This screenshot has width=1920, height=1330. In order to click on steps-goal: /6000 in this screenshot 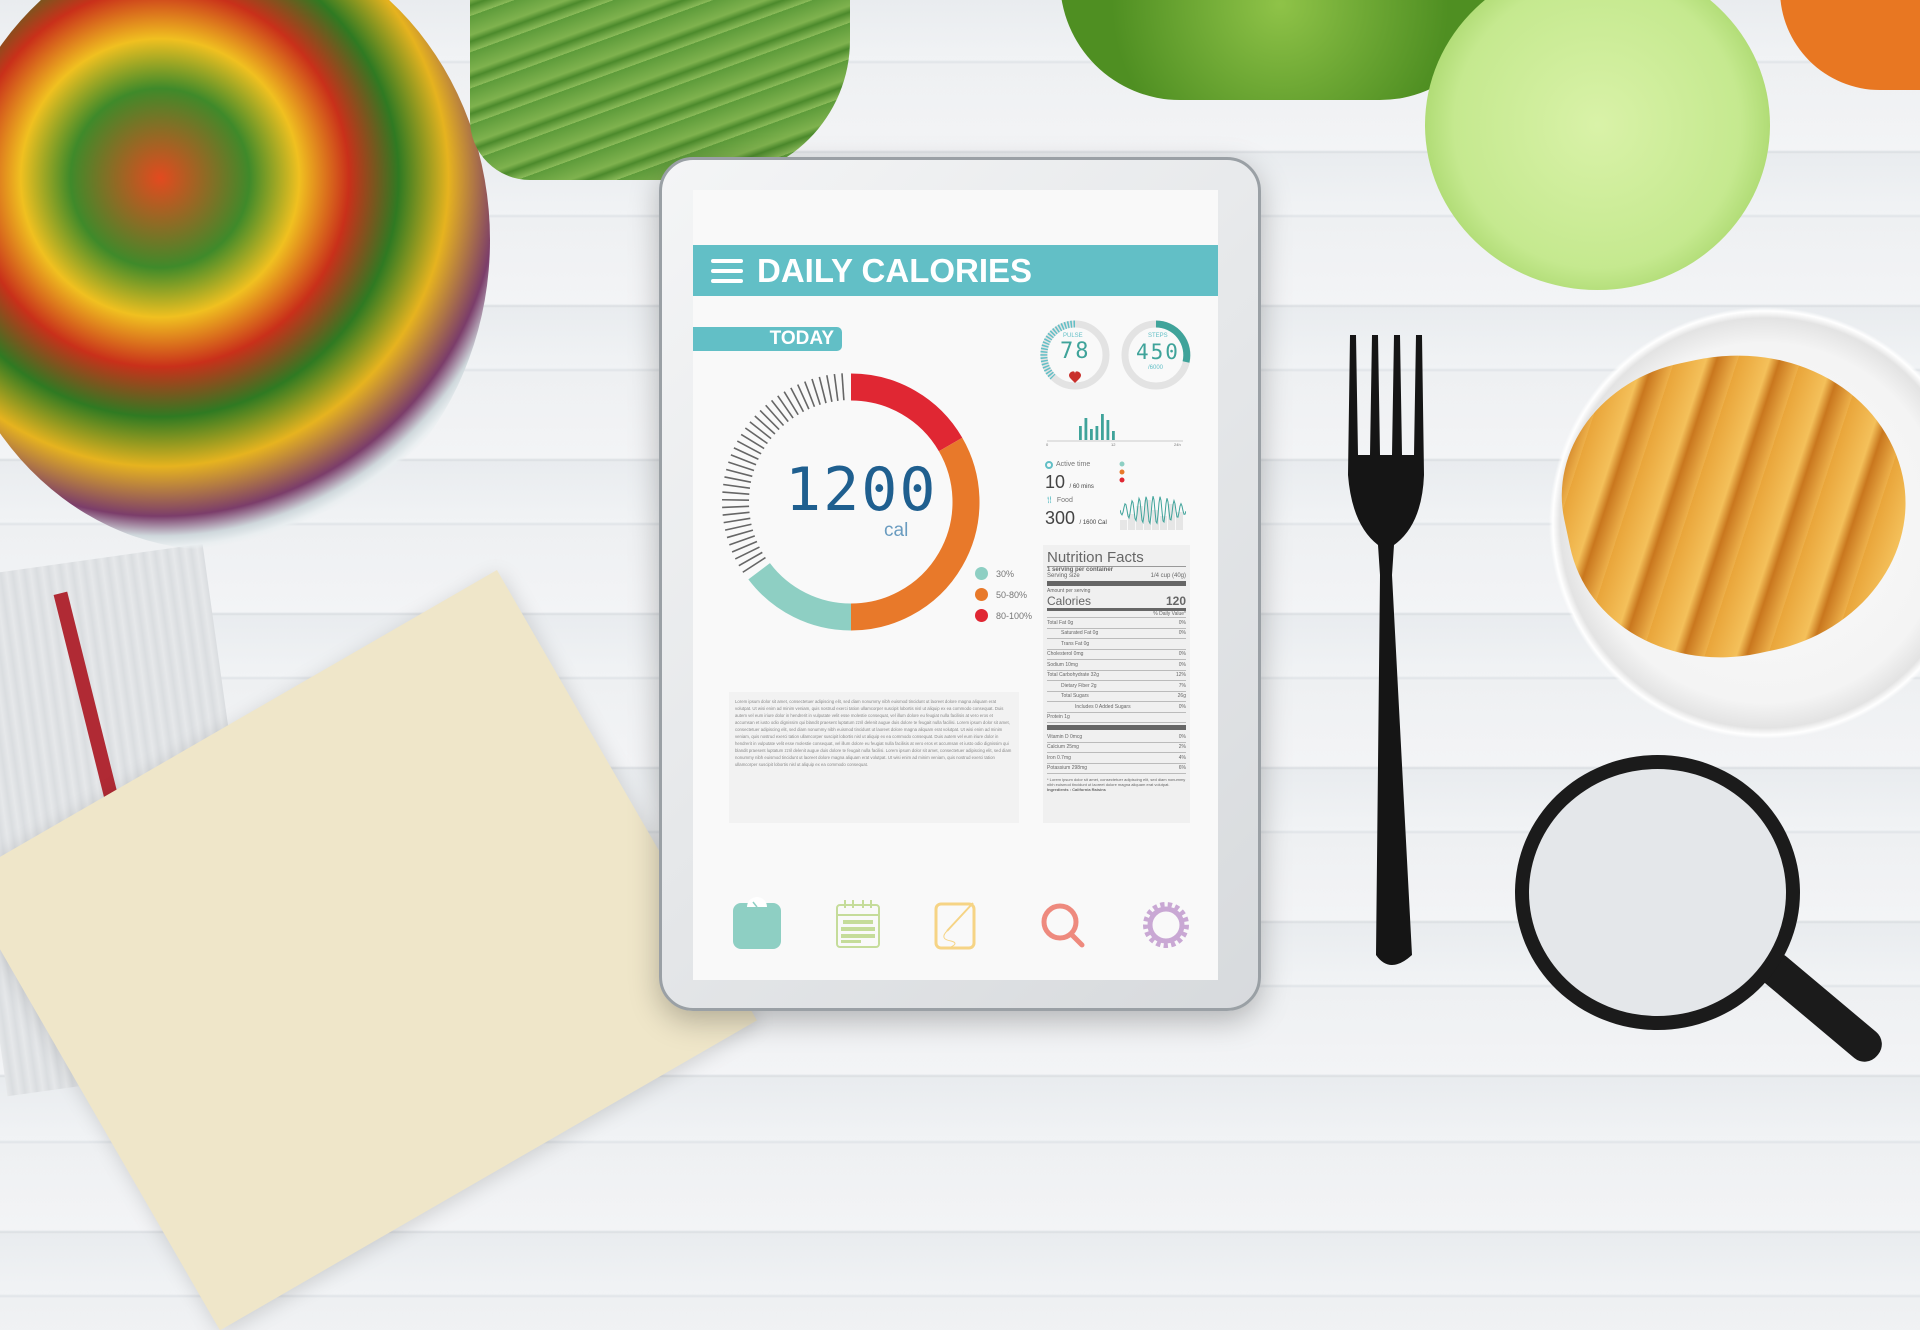, I will do `click(1155, 368)`.